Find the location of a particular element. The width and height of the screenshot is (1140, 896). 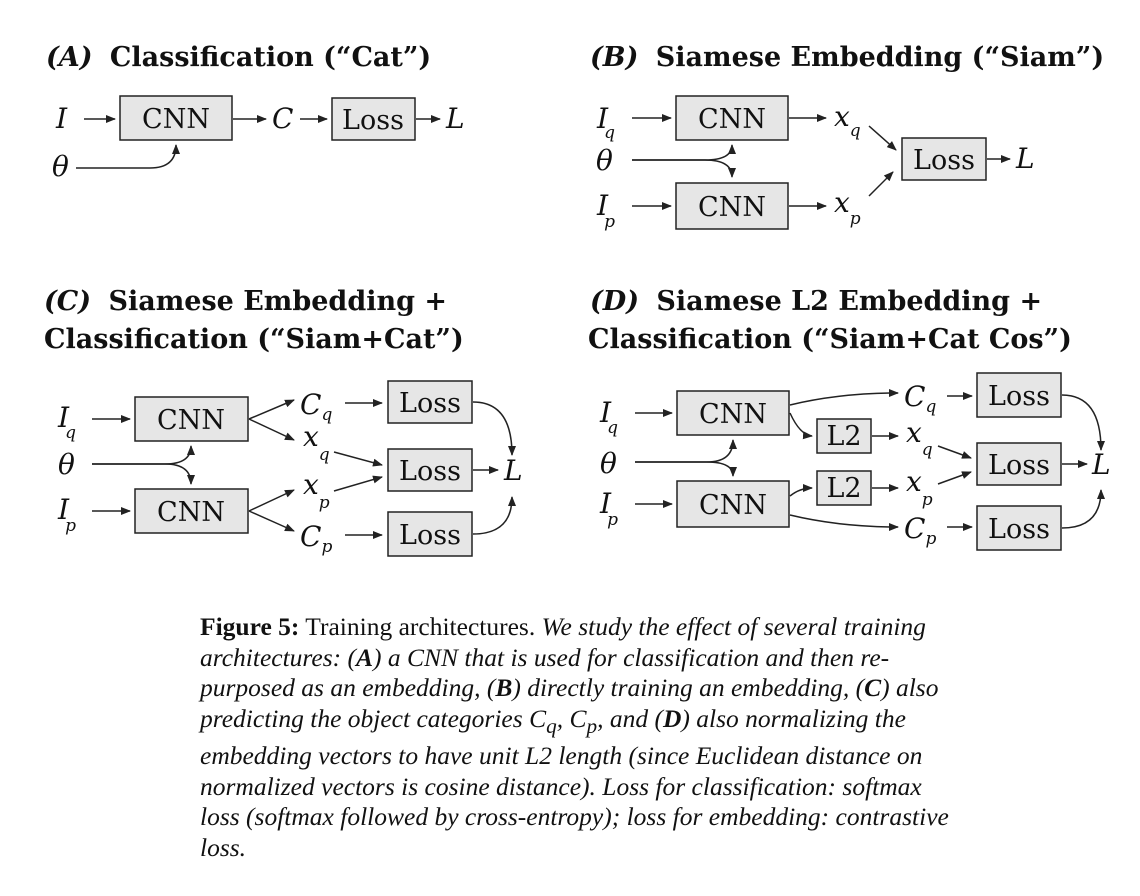

cnn-box is located at coordinates (176, 118).